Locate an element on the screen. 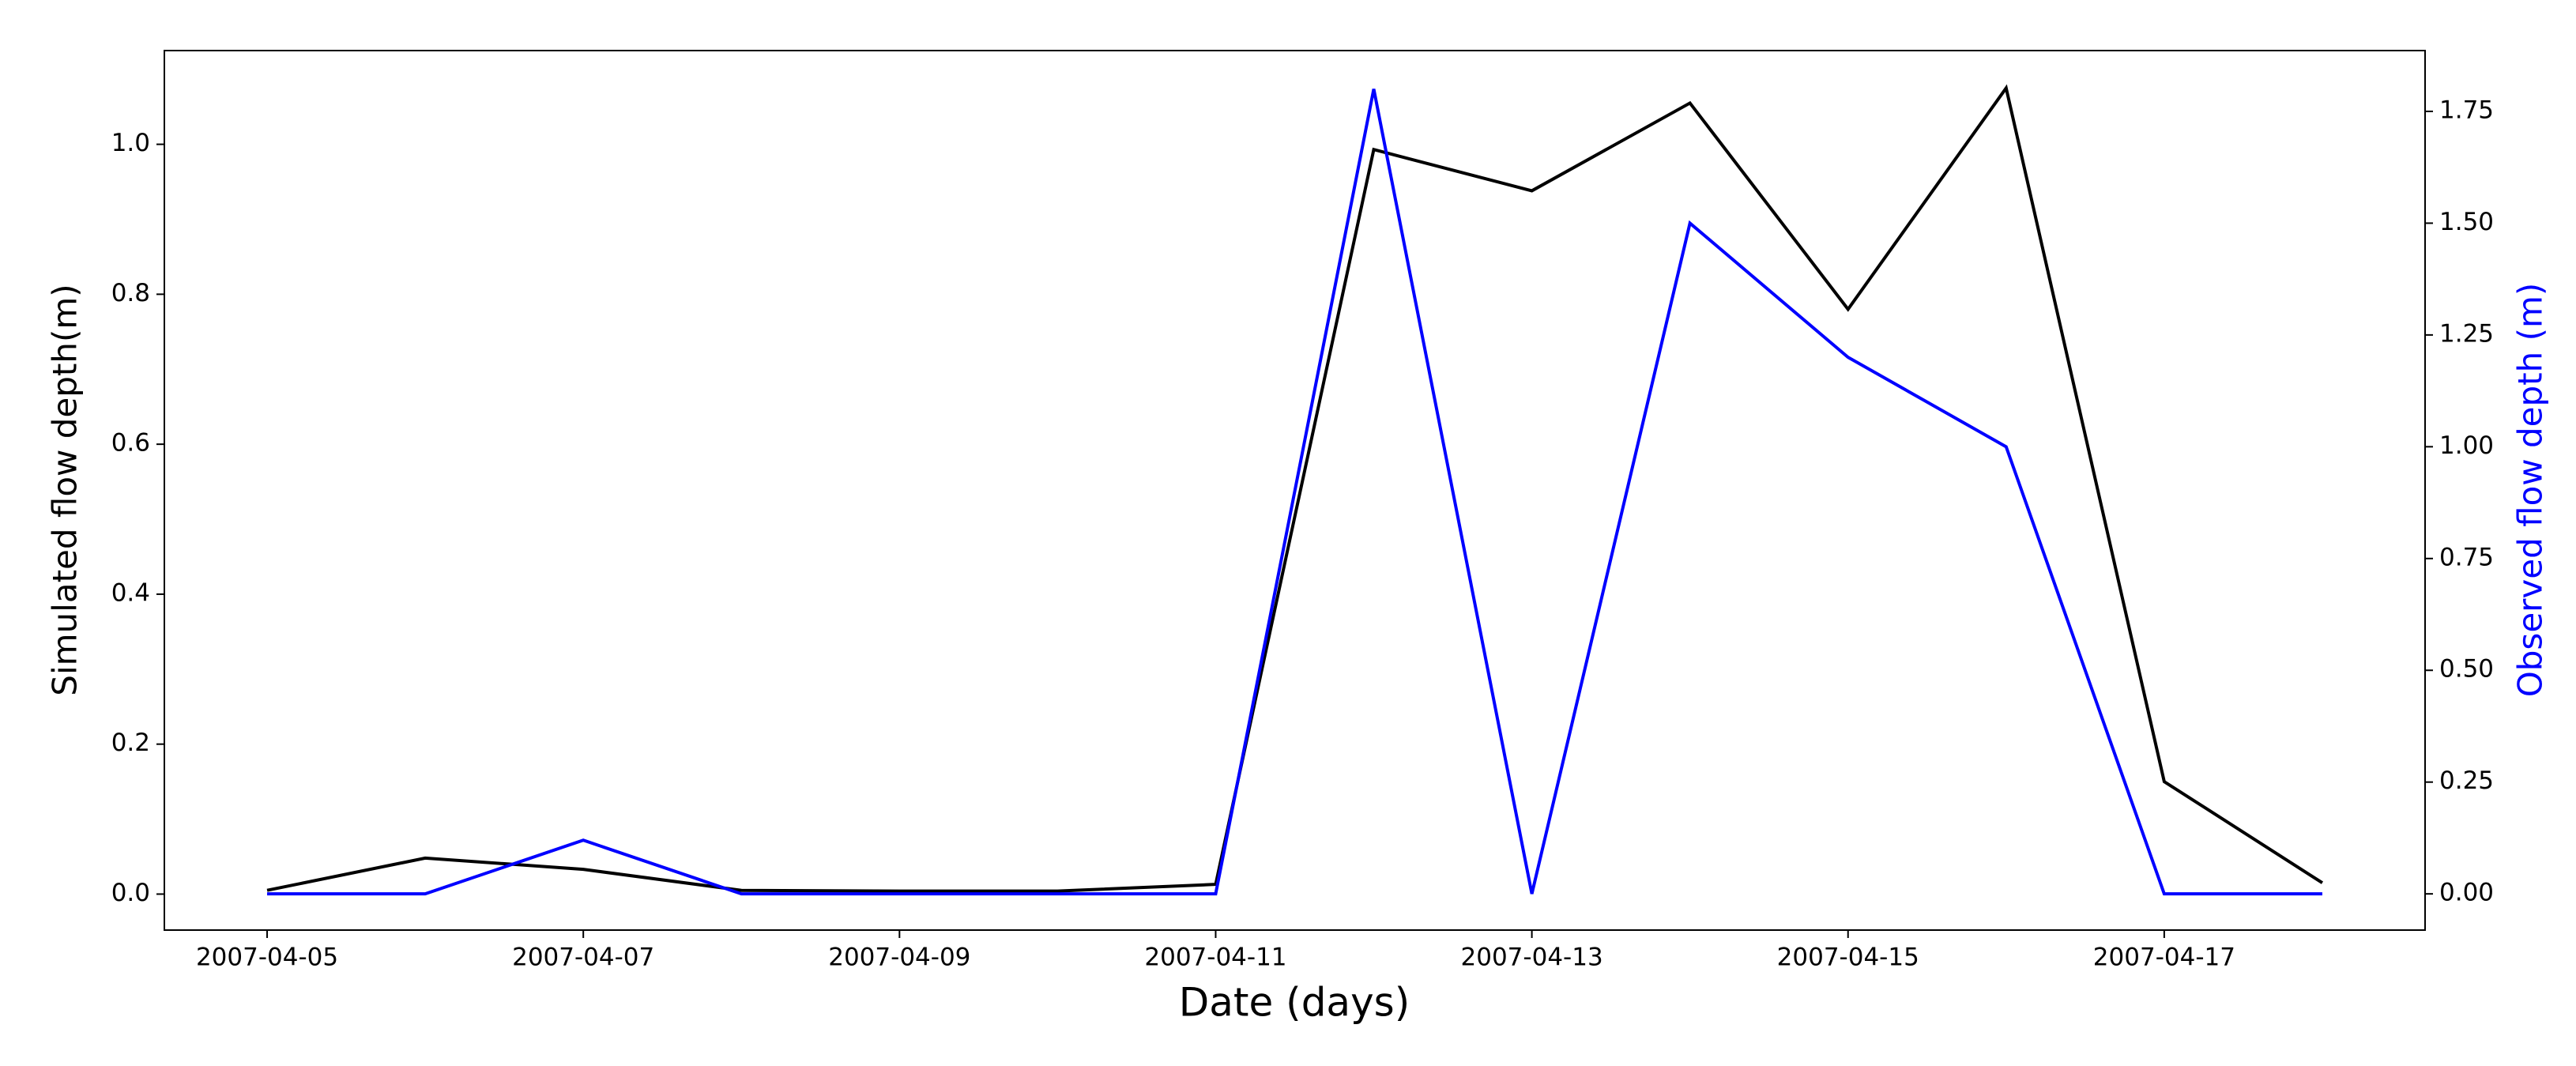 The width and height of the screenshot is (2576, 1066). x-tick-label: 2007-04-07 is located at coordinates (583, 958).